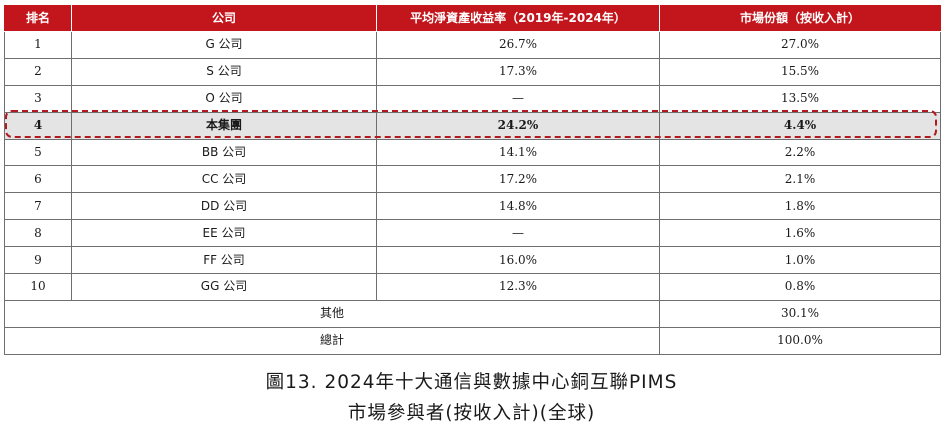  I want to click on table-row: 5 BB 公司 14.1% 2.2%, so click(472, 152).